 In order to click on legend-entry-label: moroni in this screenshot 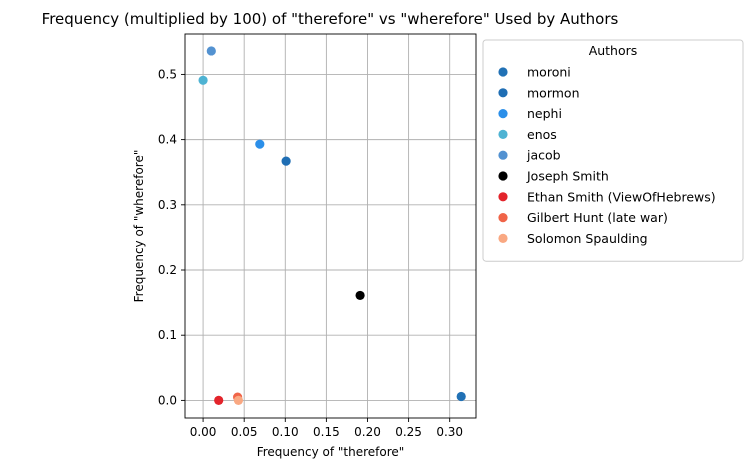, I will do `click(549, 72)`.